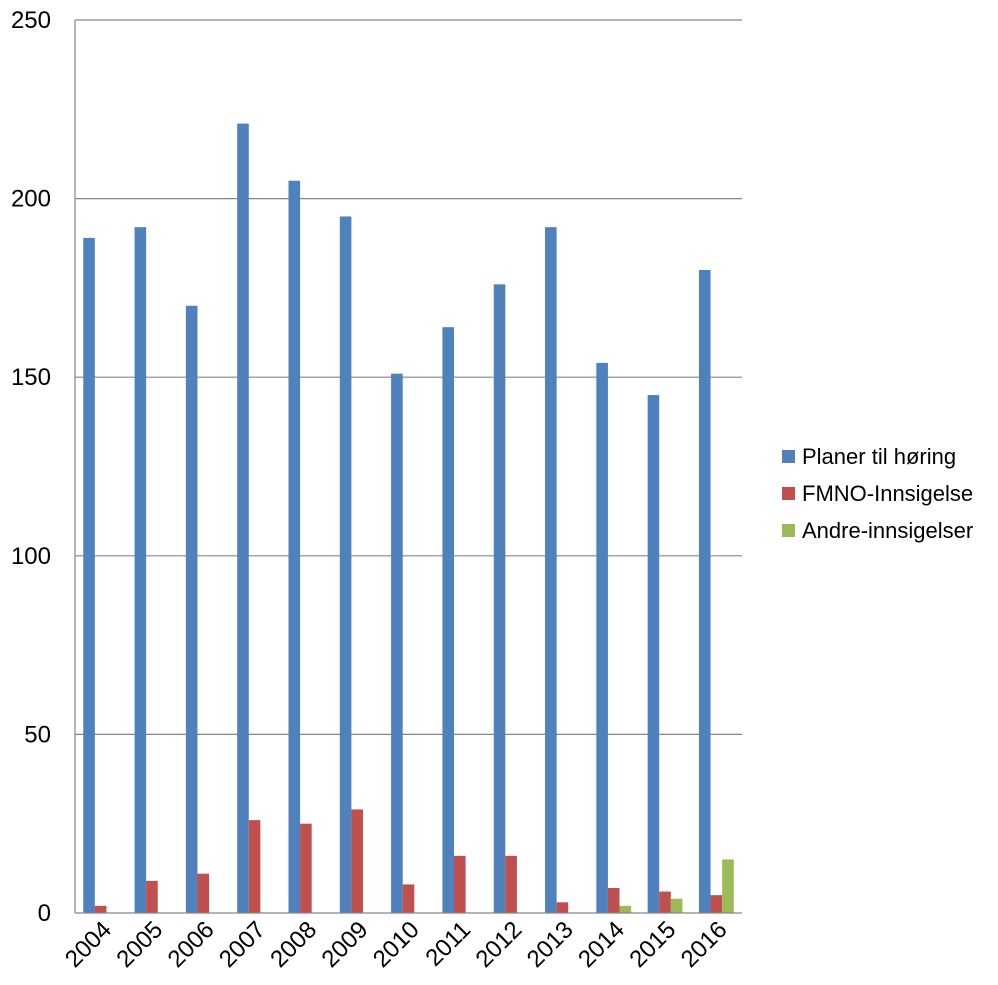 This screenshot has height=985, width=998. I want to click on legend-item-fmno: FMNO-Innsigelse, so click(890, 493).